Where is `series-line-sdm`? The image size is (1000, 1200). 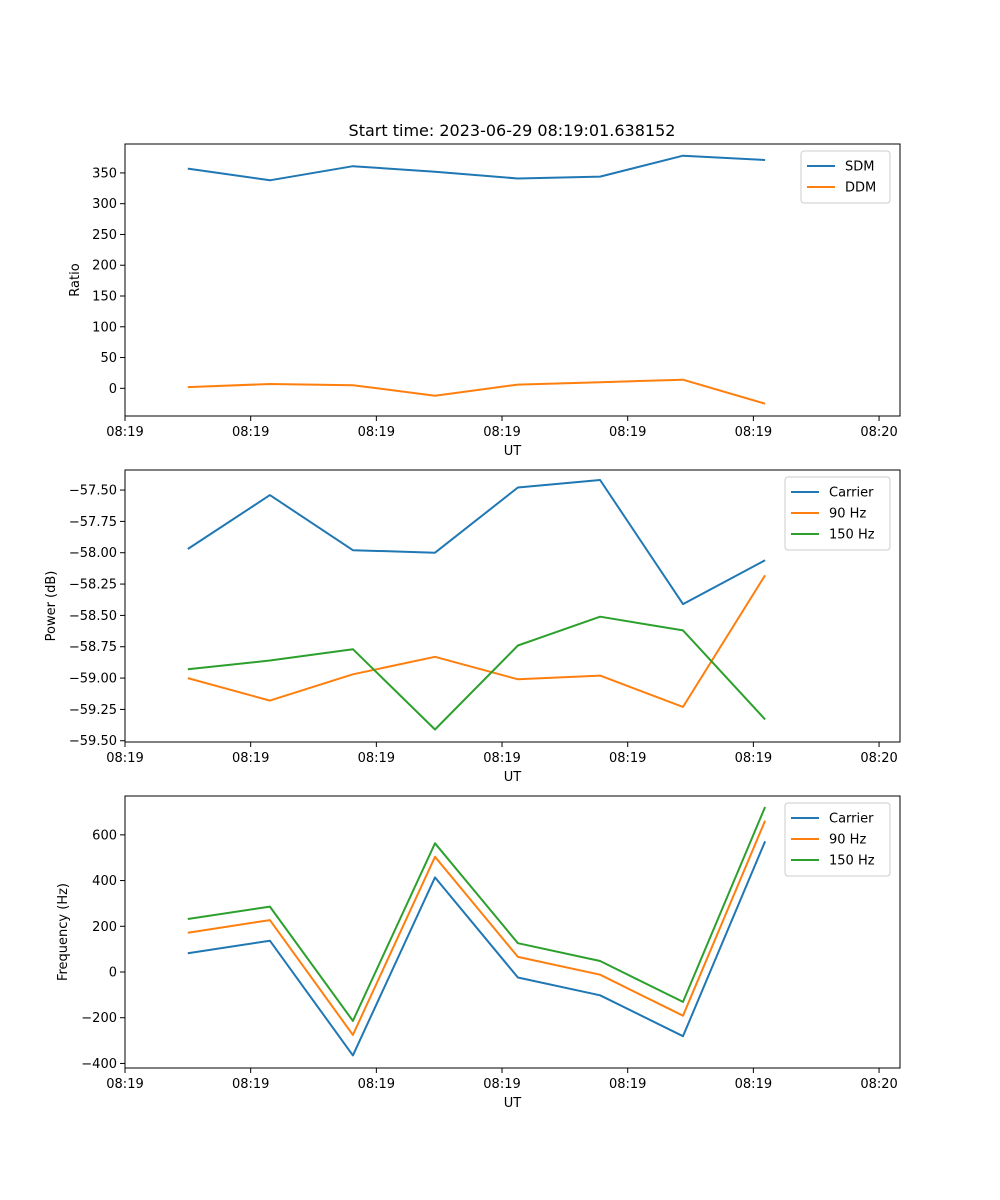 series-line-sdm is located at coordinates (476, 168).